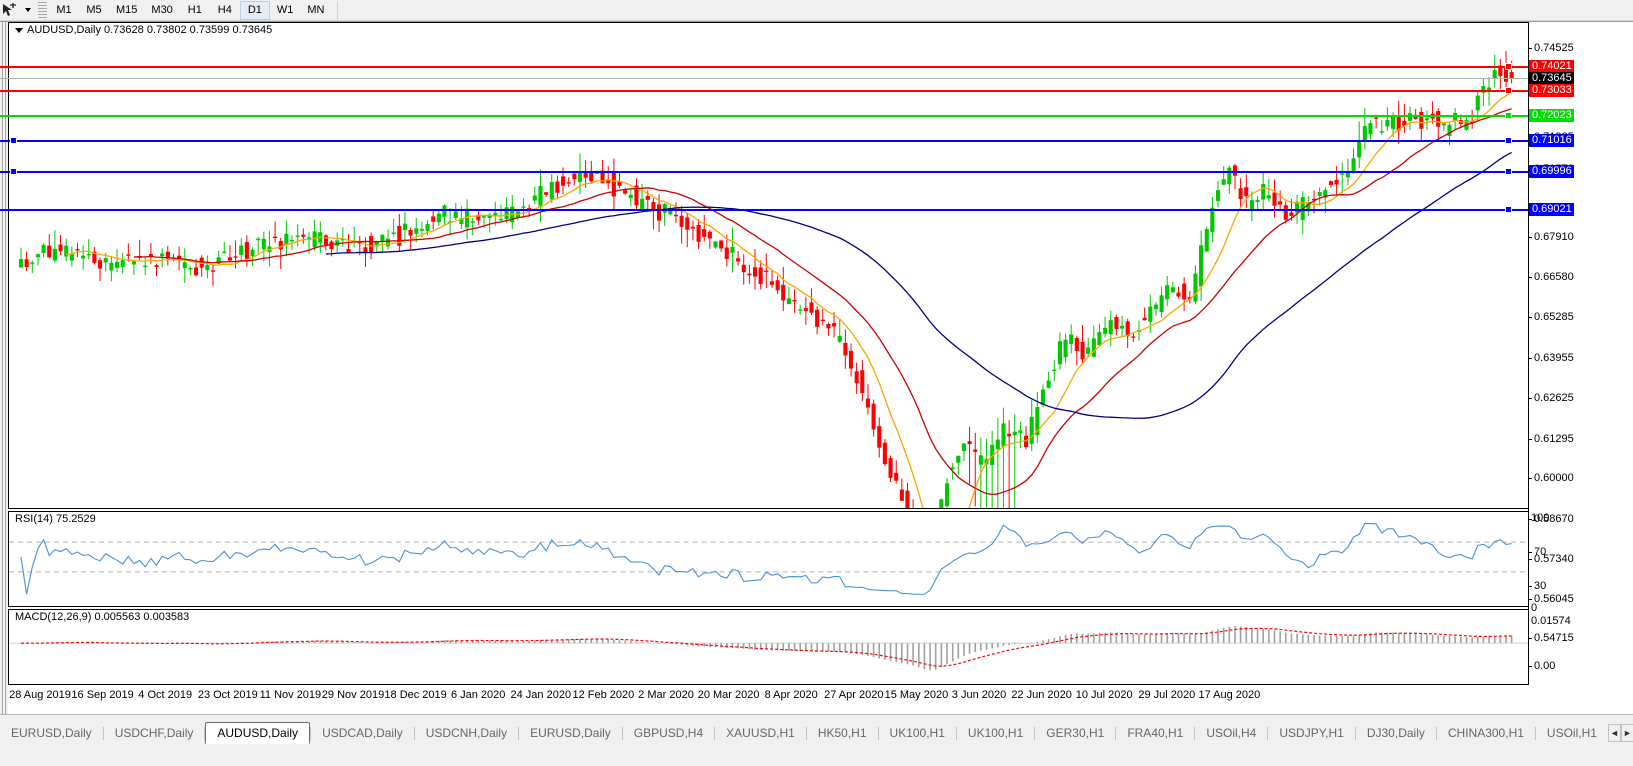 The width and height of the screenshot is (1633, 766). I want to click on time-axis-label: 20 Mar 2020, so click(728, 695).